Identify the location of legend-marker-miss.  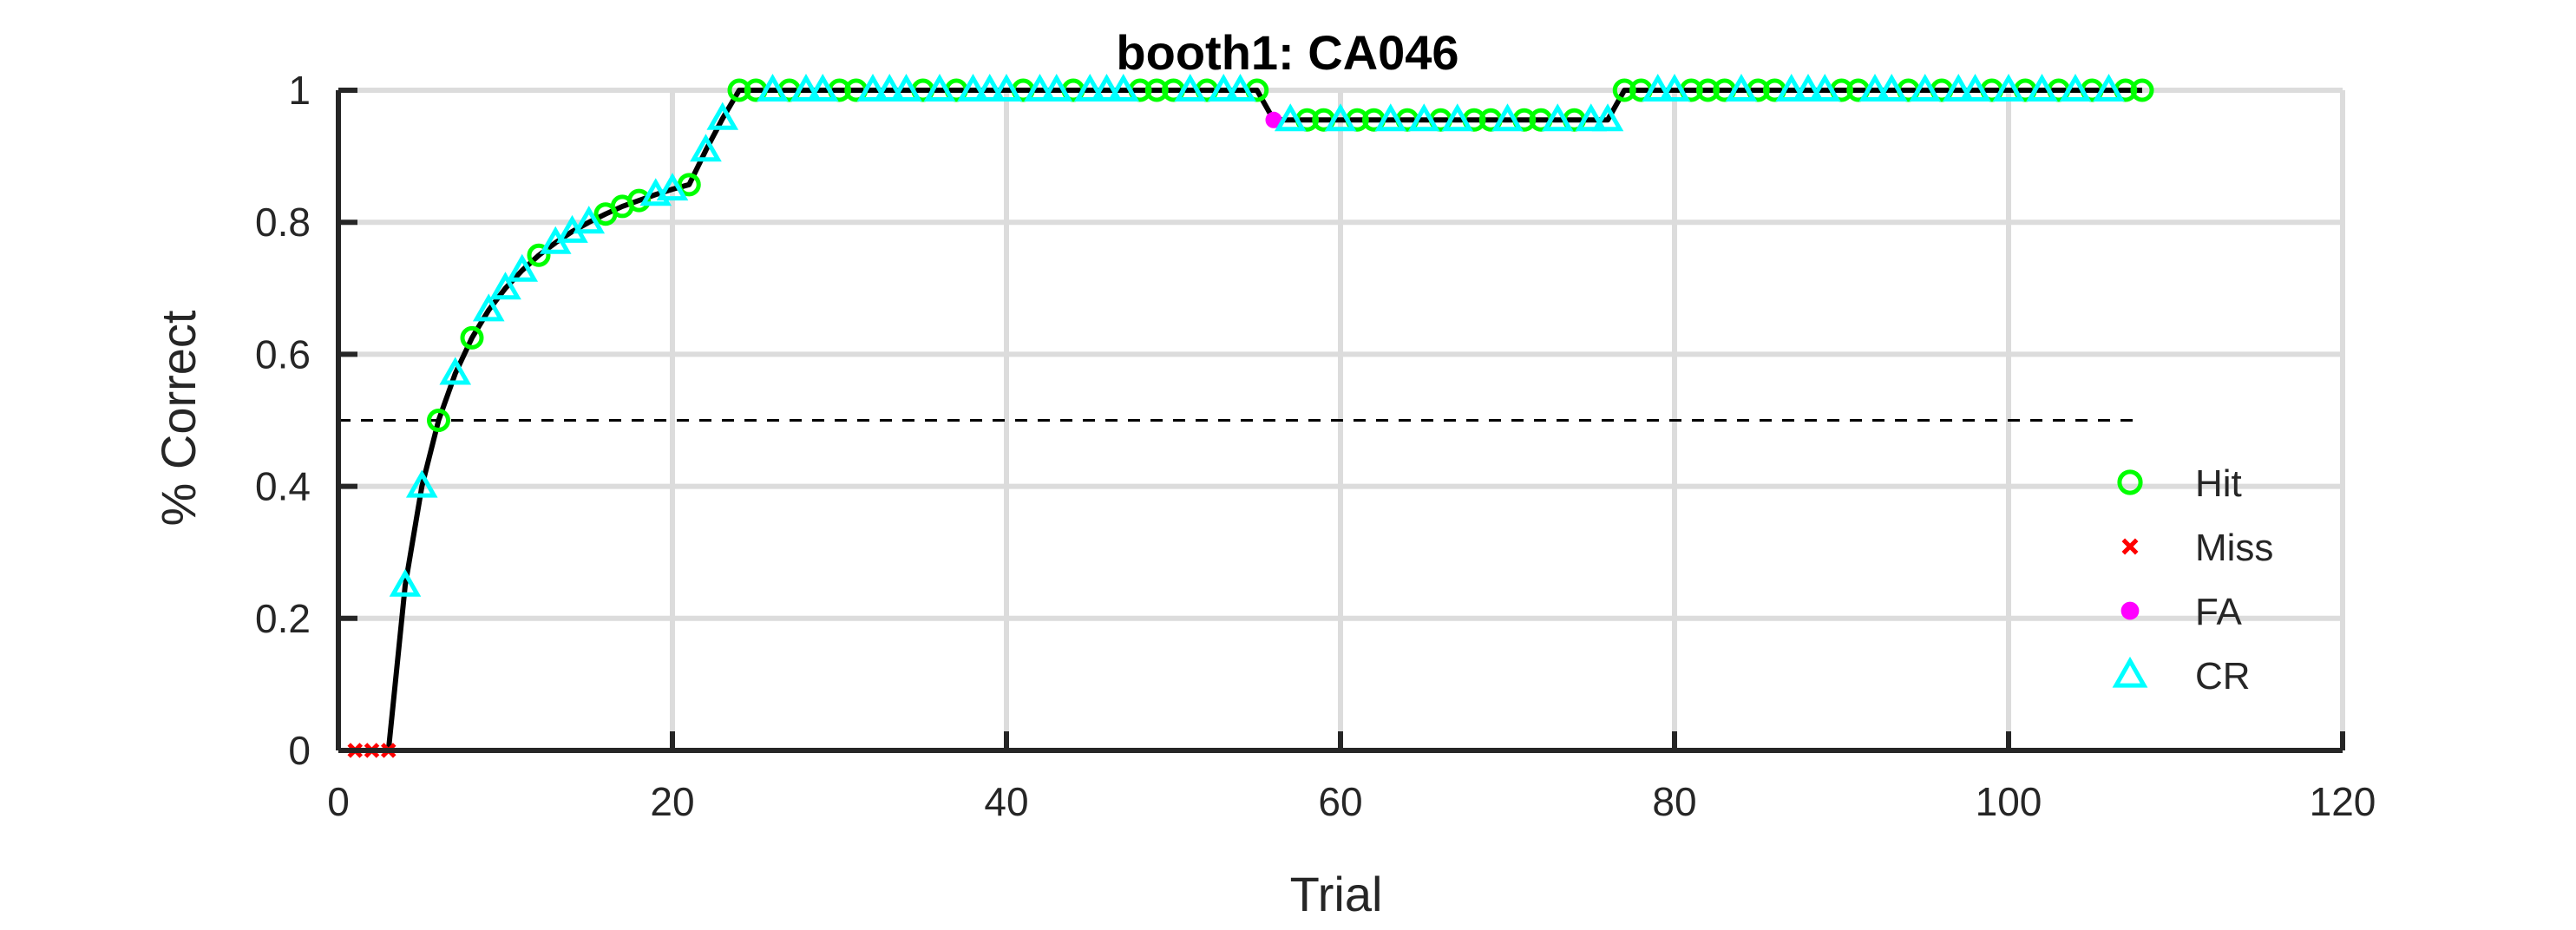
(2130, 546).